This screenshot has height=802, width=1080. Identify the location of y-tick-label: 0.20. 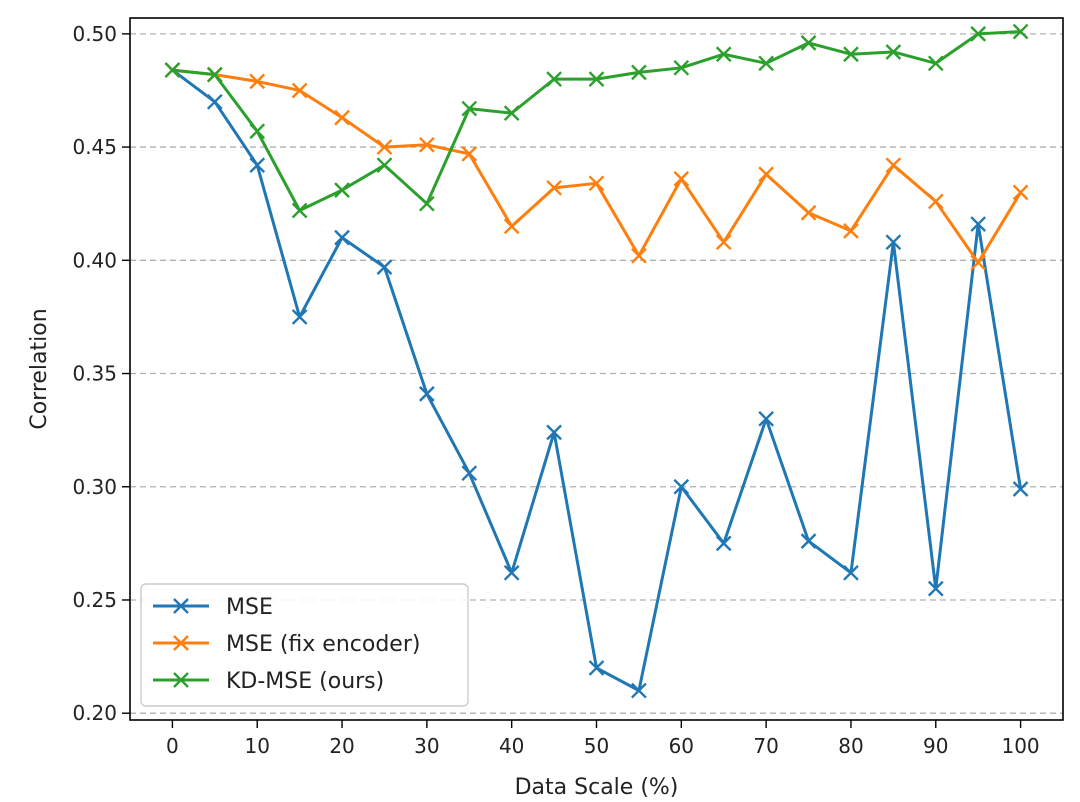
(94, 713).